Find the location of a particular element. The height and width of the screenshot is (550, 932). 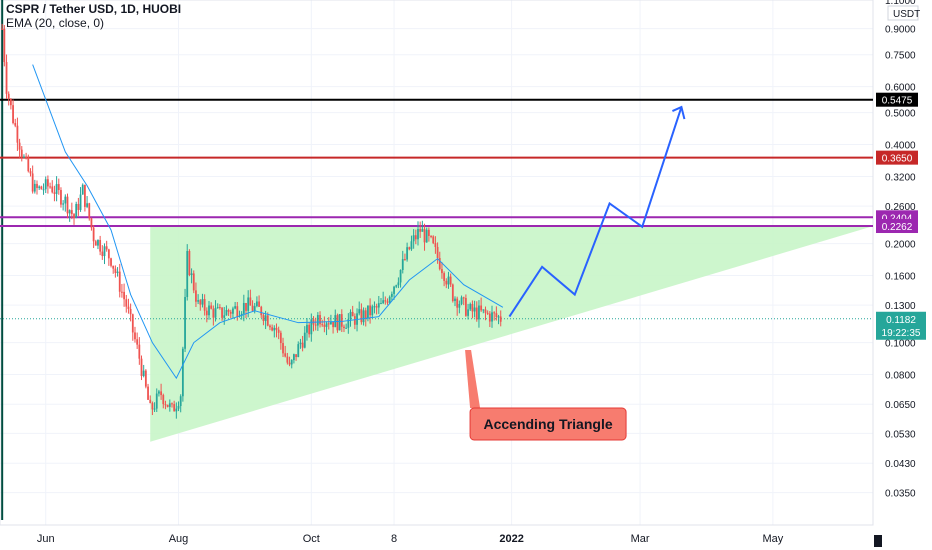

level-price-tag-label: 0.5475 is located at coordinates (897, 101).